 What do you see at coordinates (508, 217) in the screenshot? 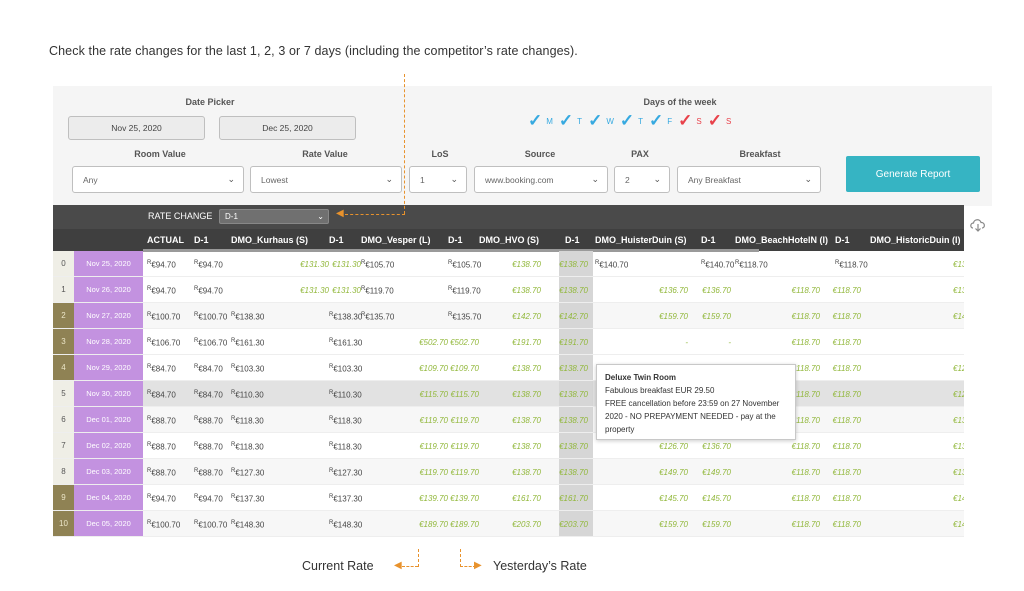
I see `rate-change-header: RATE CHANGE D-1 ⌄` at bounding box center [508, 217].